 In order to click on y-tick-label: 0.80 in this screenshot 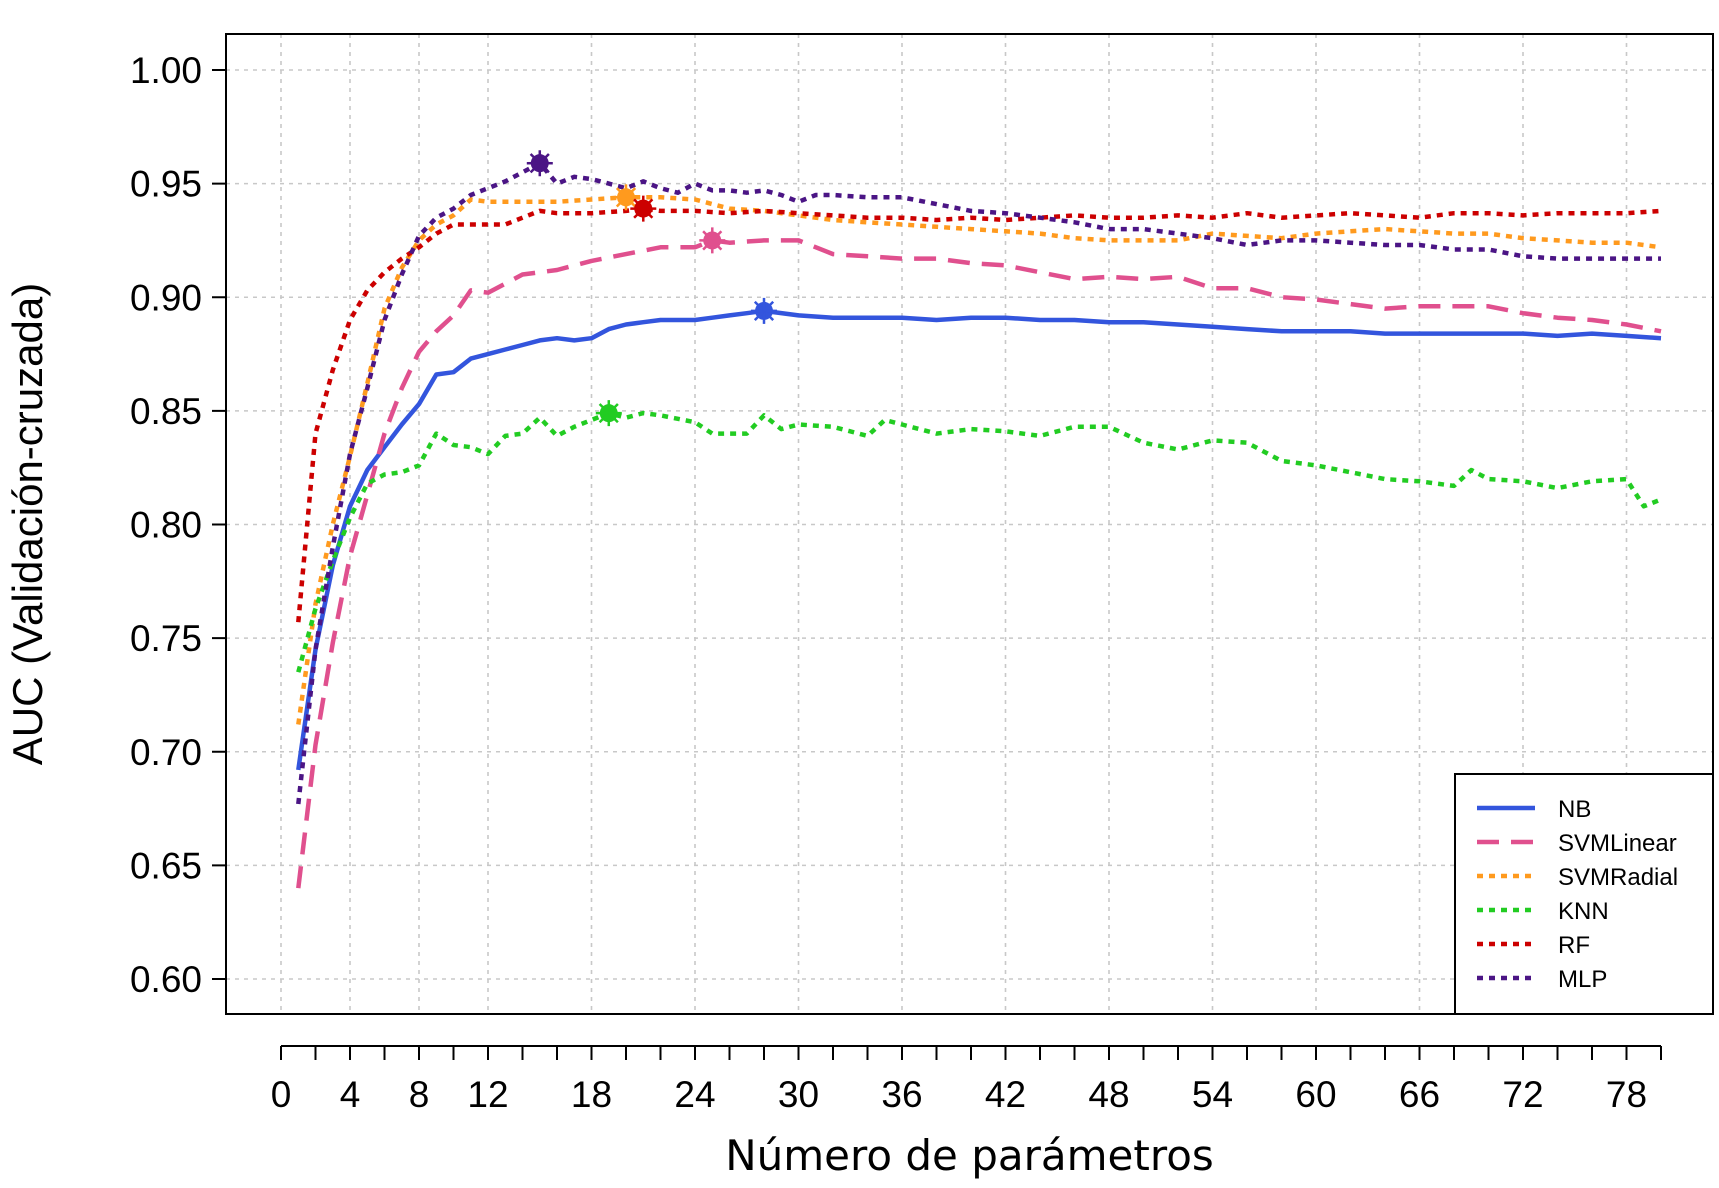, I will do `click(166, 525)`.